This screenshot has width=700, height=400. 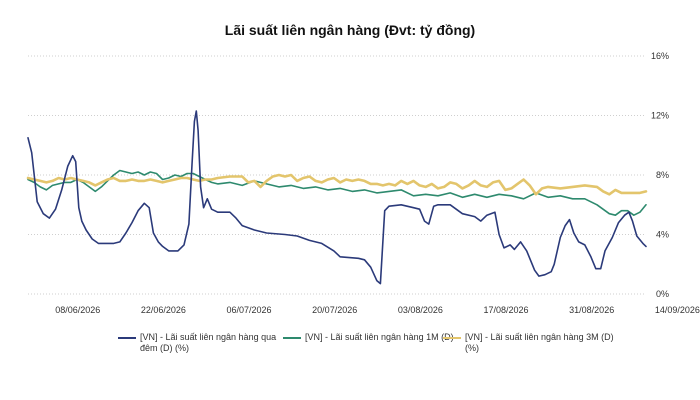 What do you see at coordinates (163, 310) in the screenshot?
I see `x-tick-label: 22/06/2026` at bounding box center [163, 310].